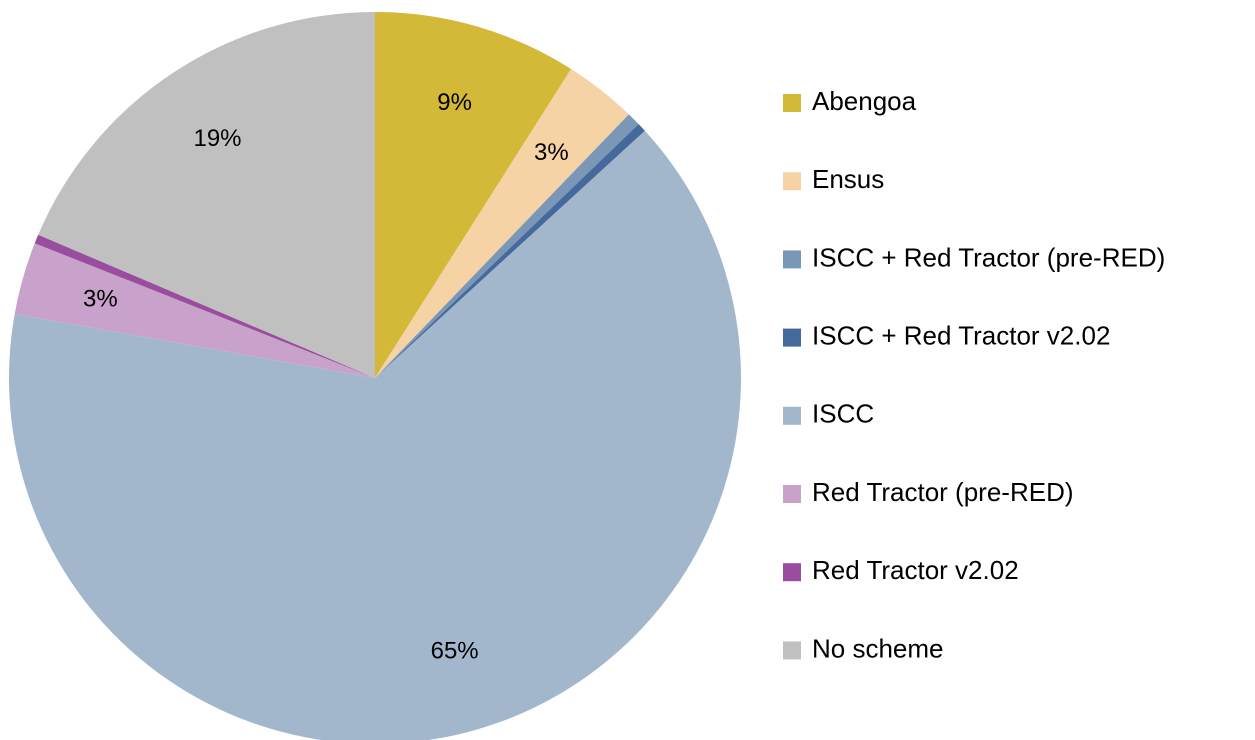  What do you see at coordinates (843, 414) in the screenshot?
I see `legend-label: ISCC` at bounding box center [843, 414].